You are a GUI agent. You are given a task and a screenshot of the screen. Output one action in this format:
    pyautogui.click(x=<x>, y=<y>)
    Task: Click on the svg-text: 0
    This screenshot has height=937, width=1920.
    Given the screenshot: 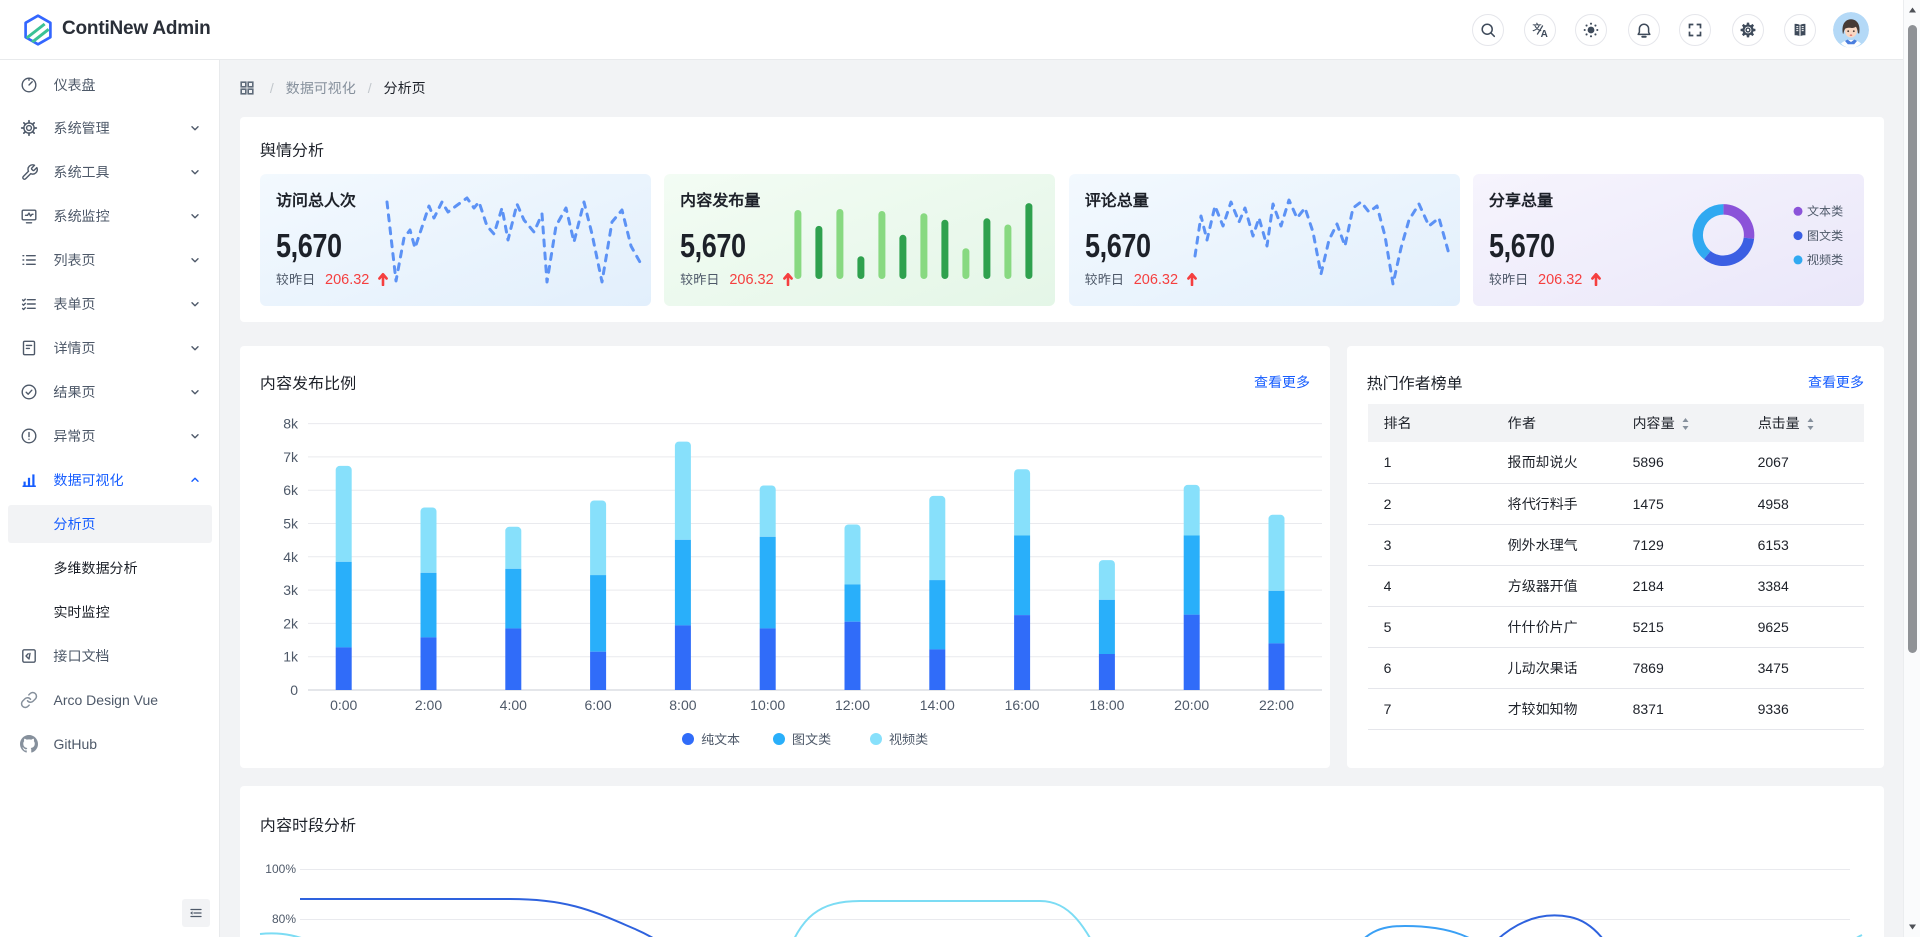 What is the action you would take?
    pyautogui.click(x=294, y=690)
    